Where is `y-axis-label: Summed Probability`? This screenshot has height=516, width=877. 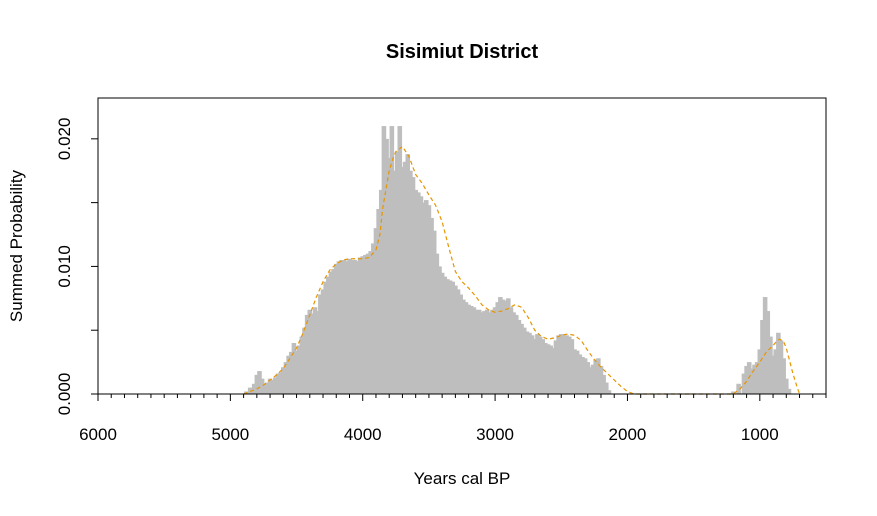 y-axis-label: Summed Probability is located at coordinates (16, 245).